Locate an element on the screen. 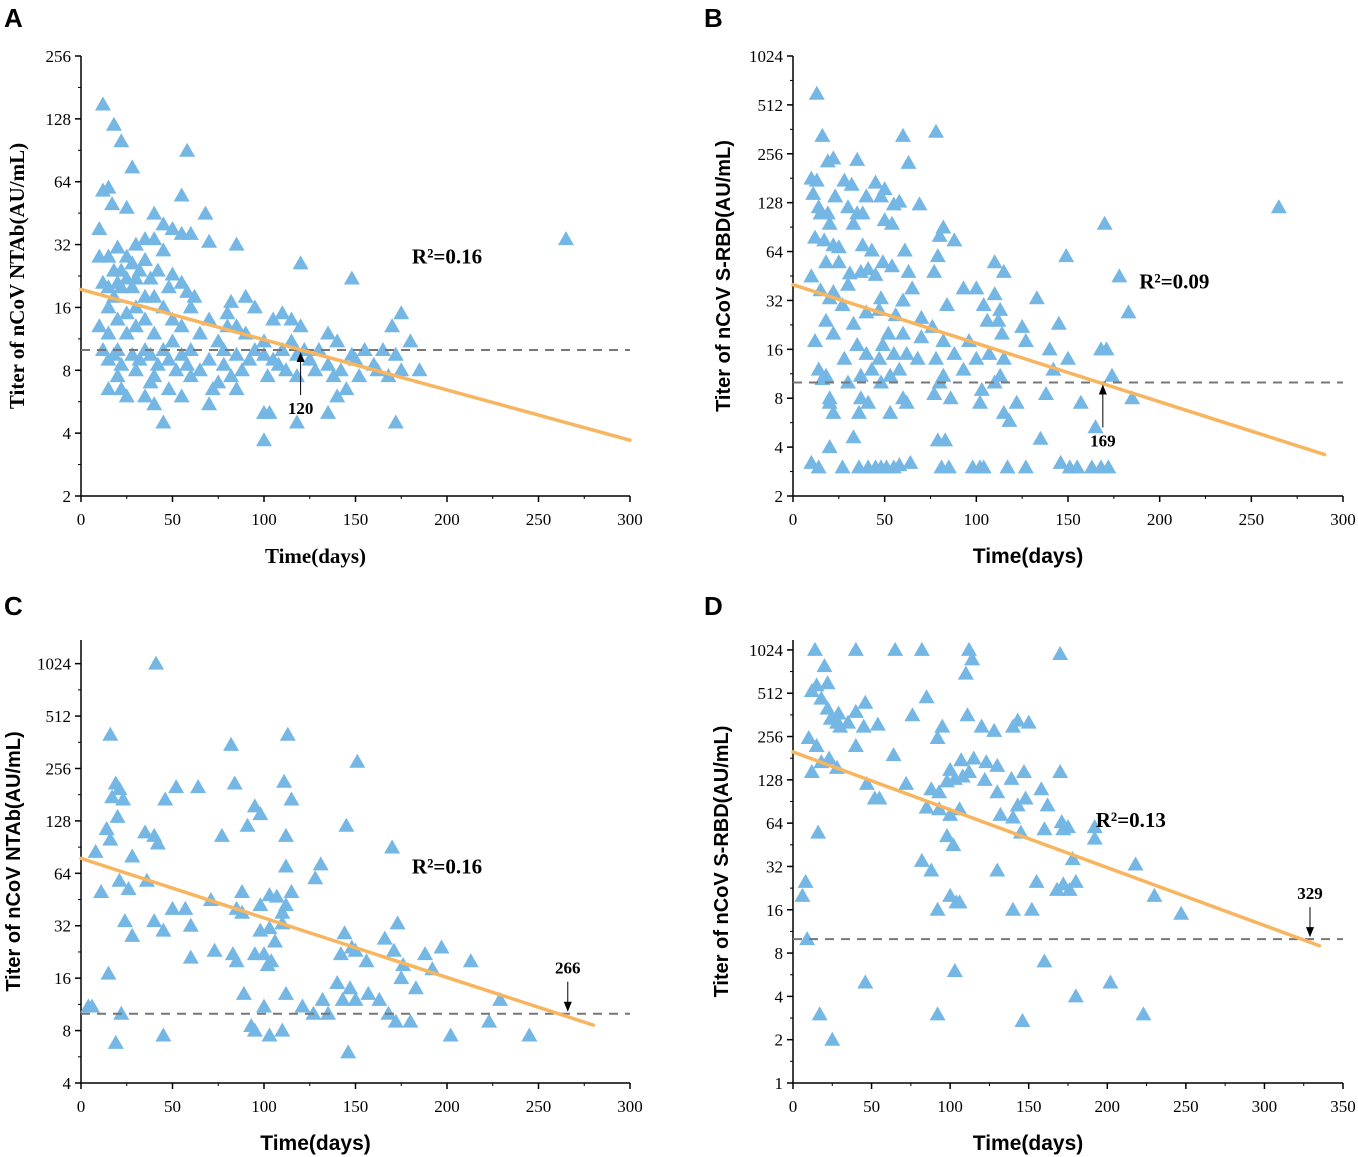  regression-line is located at coordinates (337, 941).